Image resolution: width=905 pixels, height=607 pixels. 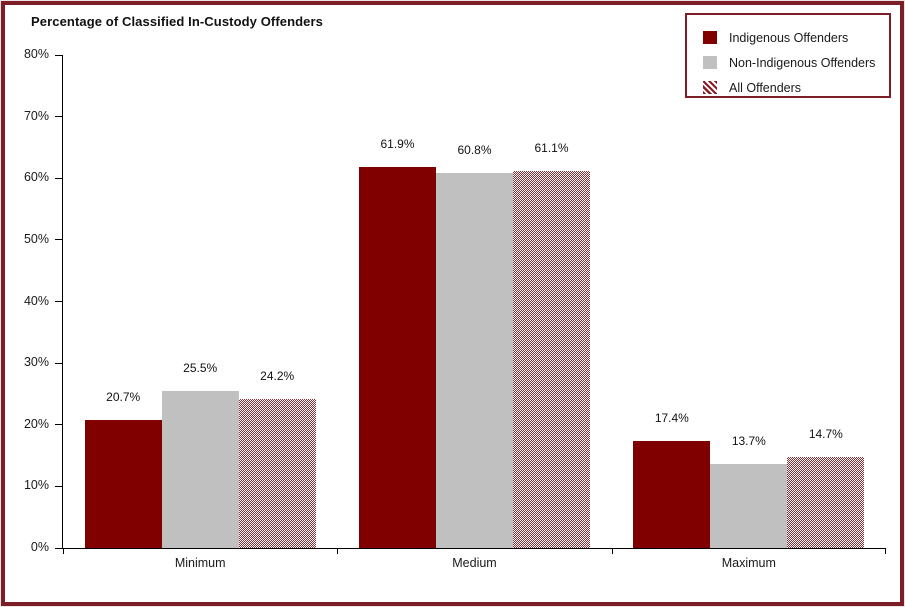 I want to click on x-axis-category-label: Maximum, so click(x=748, y=563).